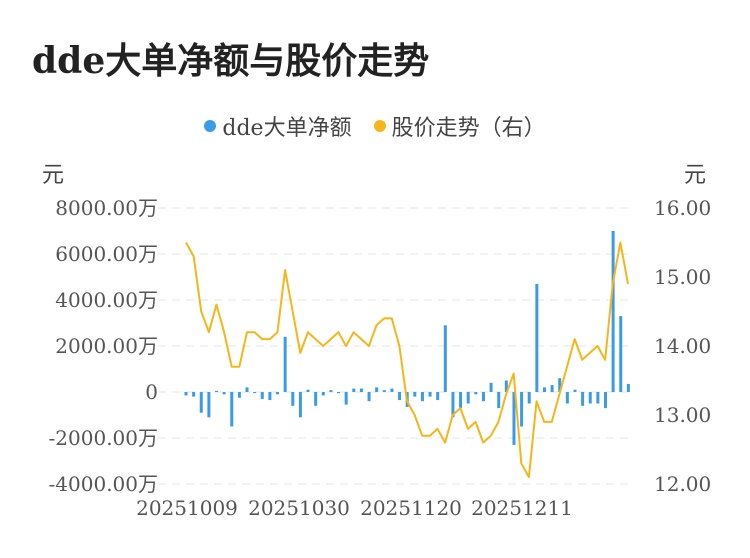  What do you see at coordinates (151, 392) in the screenshot?
I see `left-tick-label: 0` at bounding box center [151, 392].